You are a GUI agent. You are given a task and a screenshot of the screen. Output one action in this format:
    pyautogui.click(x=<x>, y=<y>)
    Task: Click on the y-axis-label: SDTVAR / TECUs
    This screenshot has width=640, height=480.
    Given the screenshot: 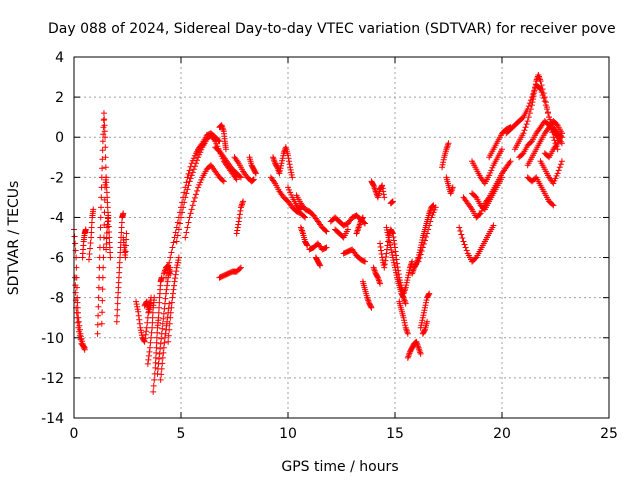 What is the action you would take?
    pyautogui.click(x=14, y=238)
    